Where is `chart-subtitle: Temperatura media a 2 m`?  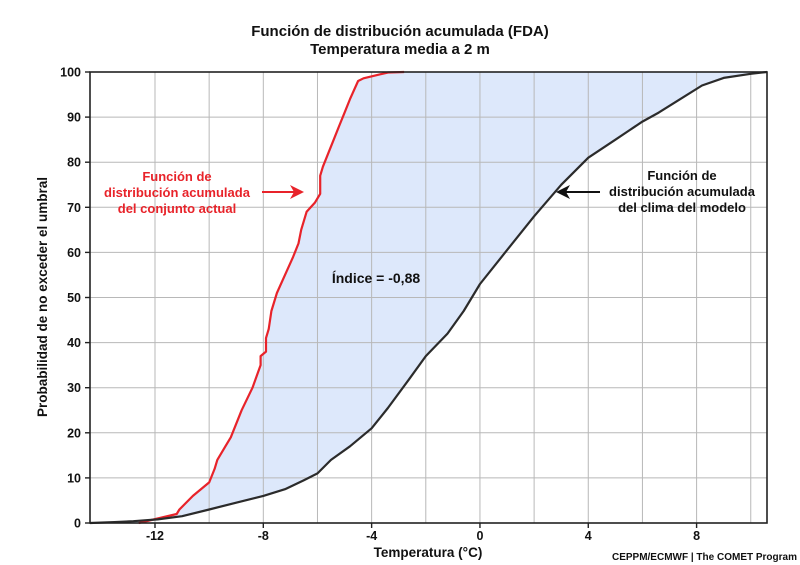 chart-subtitle: Temperatura media a 2 m is located at coordinates (400, 49).